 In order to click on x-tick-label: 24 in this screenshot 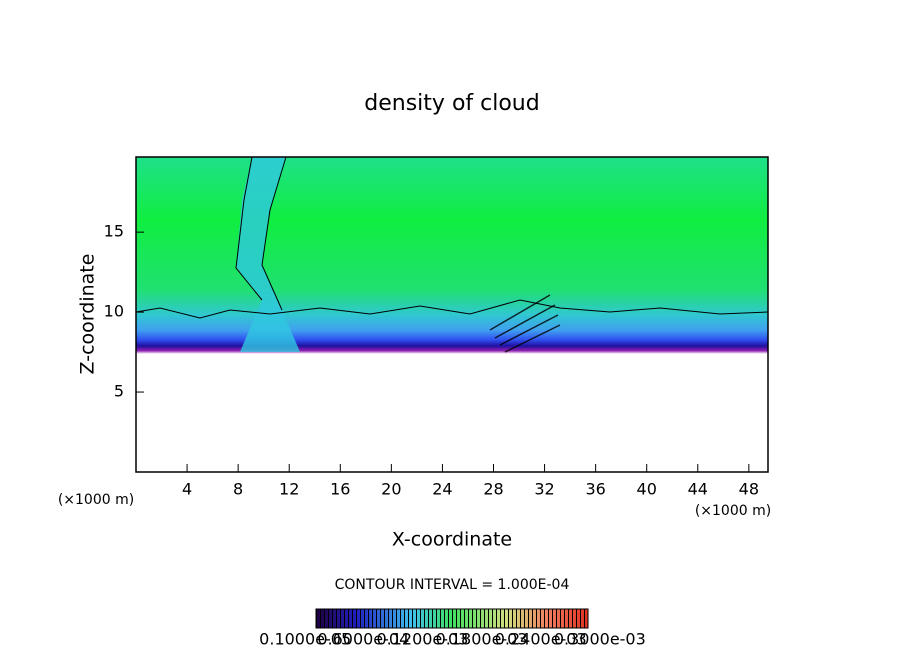, I will do `click(442, 489)`.